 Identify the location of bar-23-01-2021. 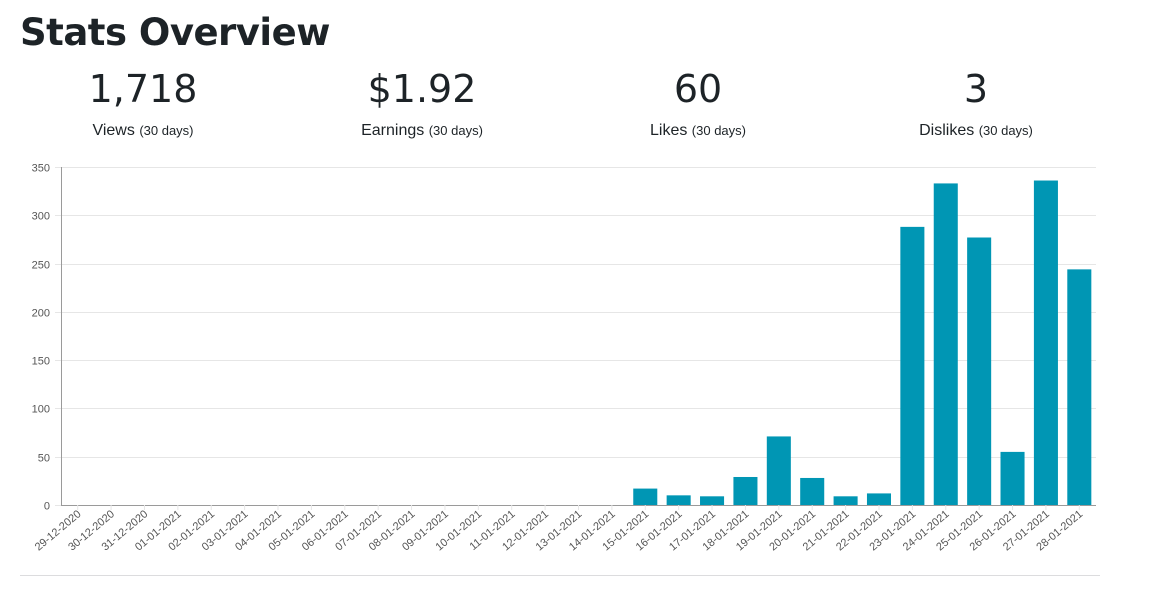
(912, 365).